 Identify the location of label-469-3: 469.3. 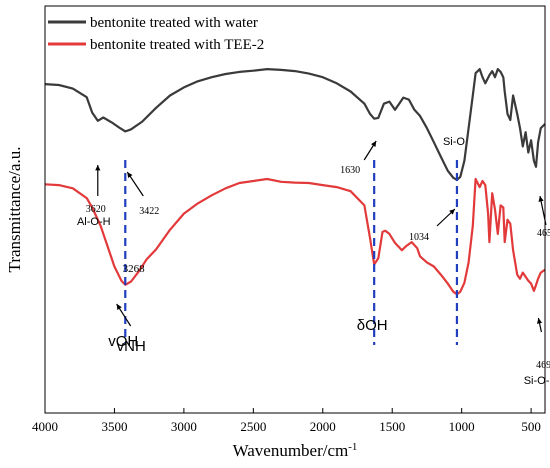
(543, 365).